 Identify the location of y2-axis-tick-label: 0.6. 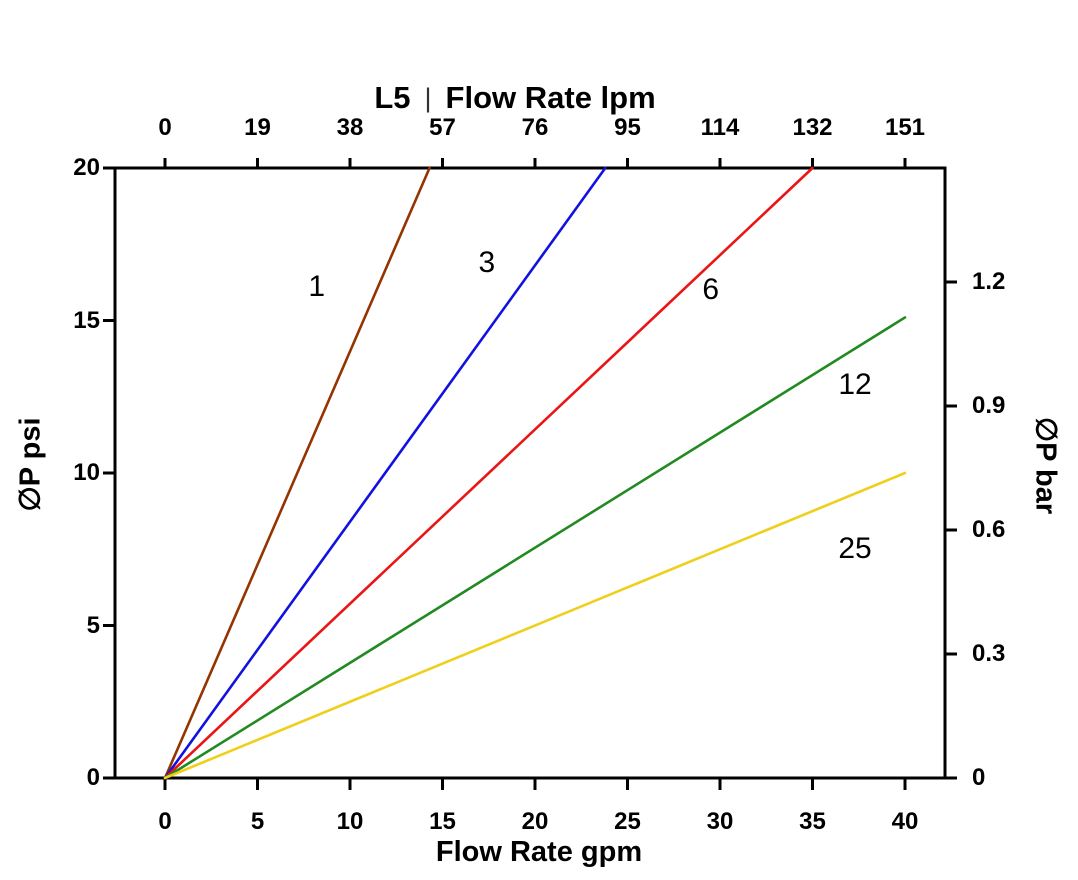
(989, 529).